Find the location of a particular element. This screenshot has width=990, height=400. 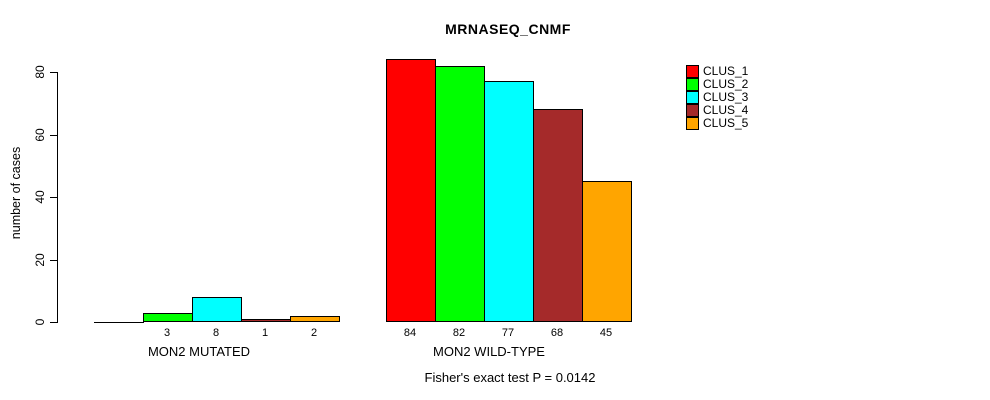

bar-CLUS_5-MON2-WILD-TYPE is located at coordinates (606, 251).